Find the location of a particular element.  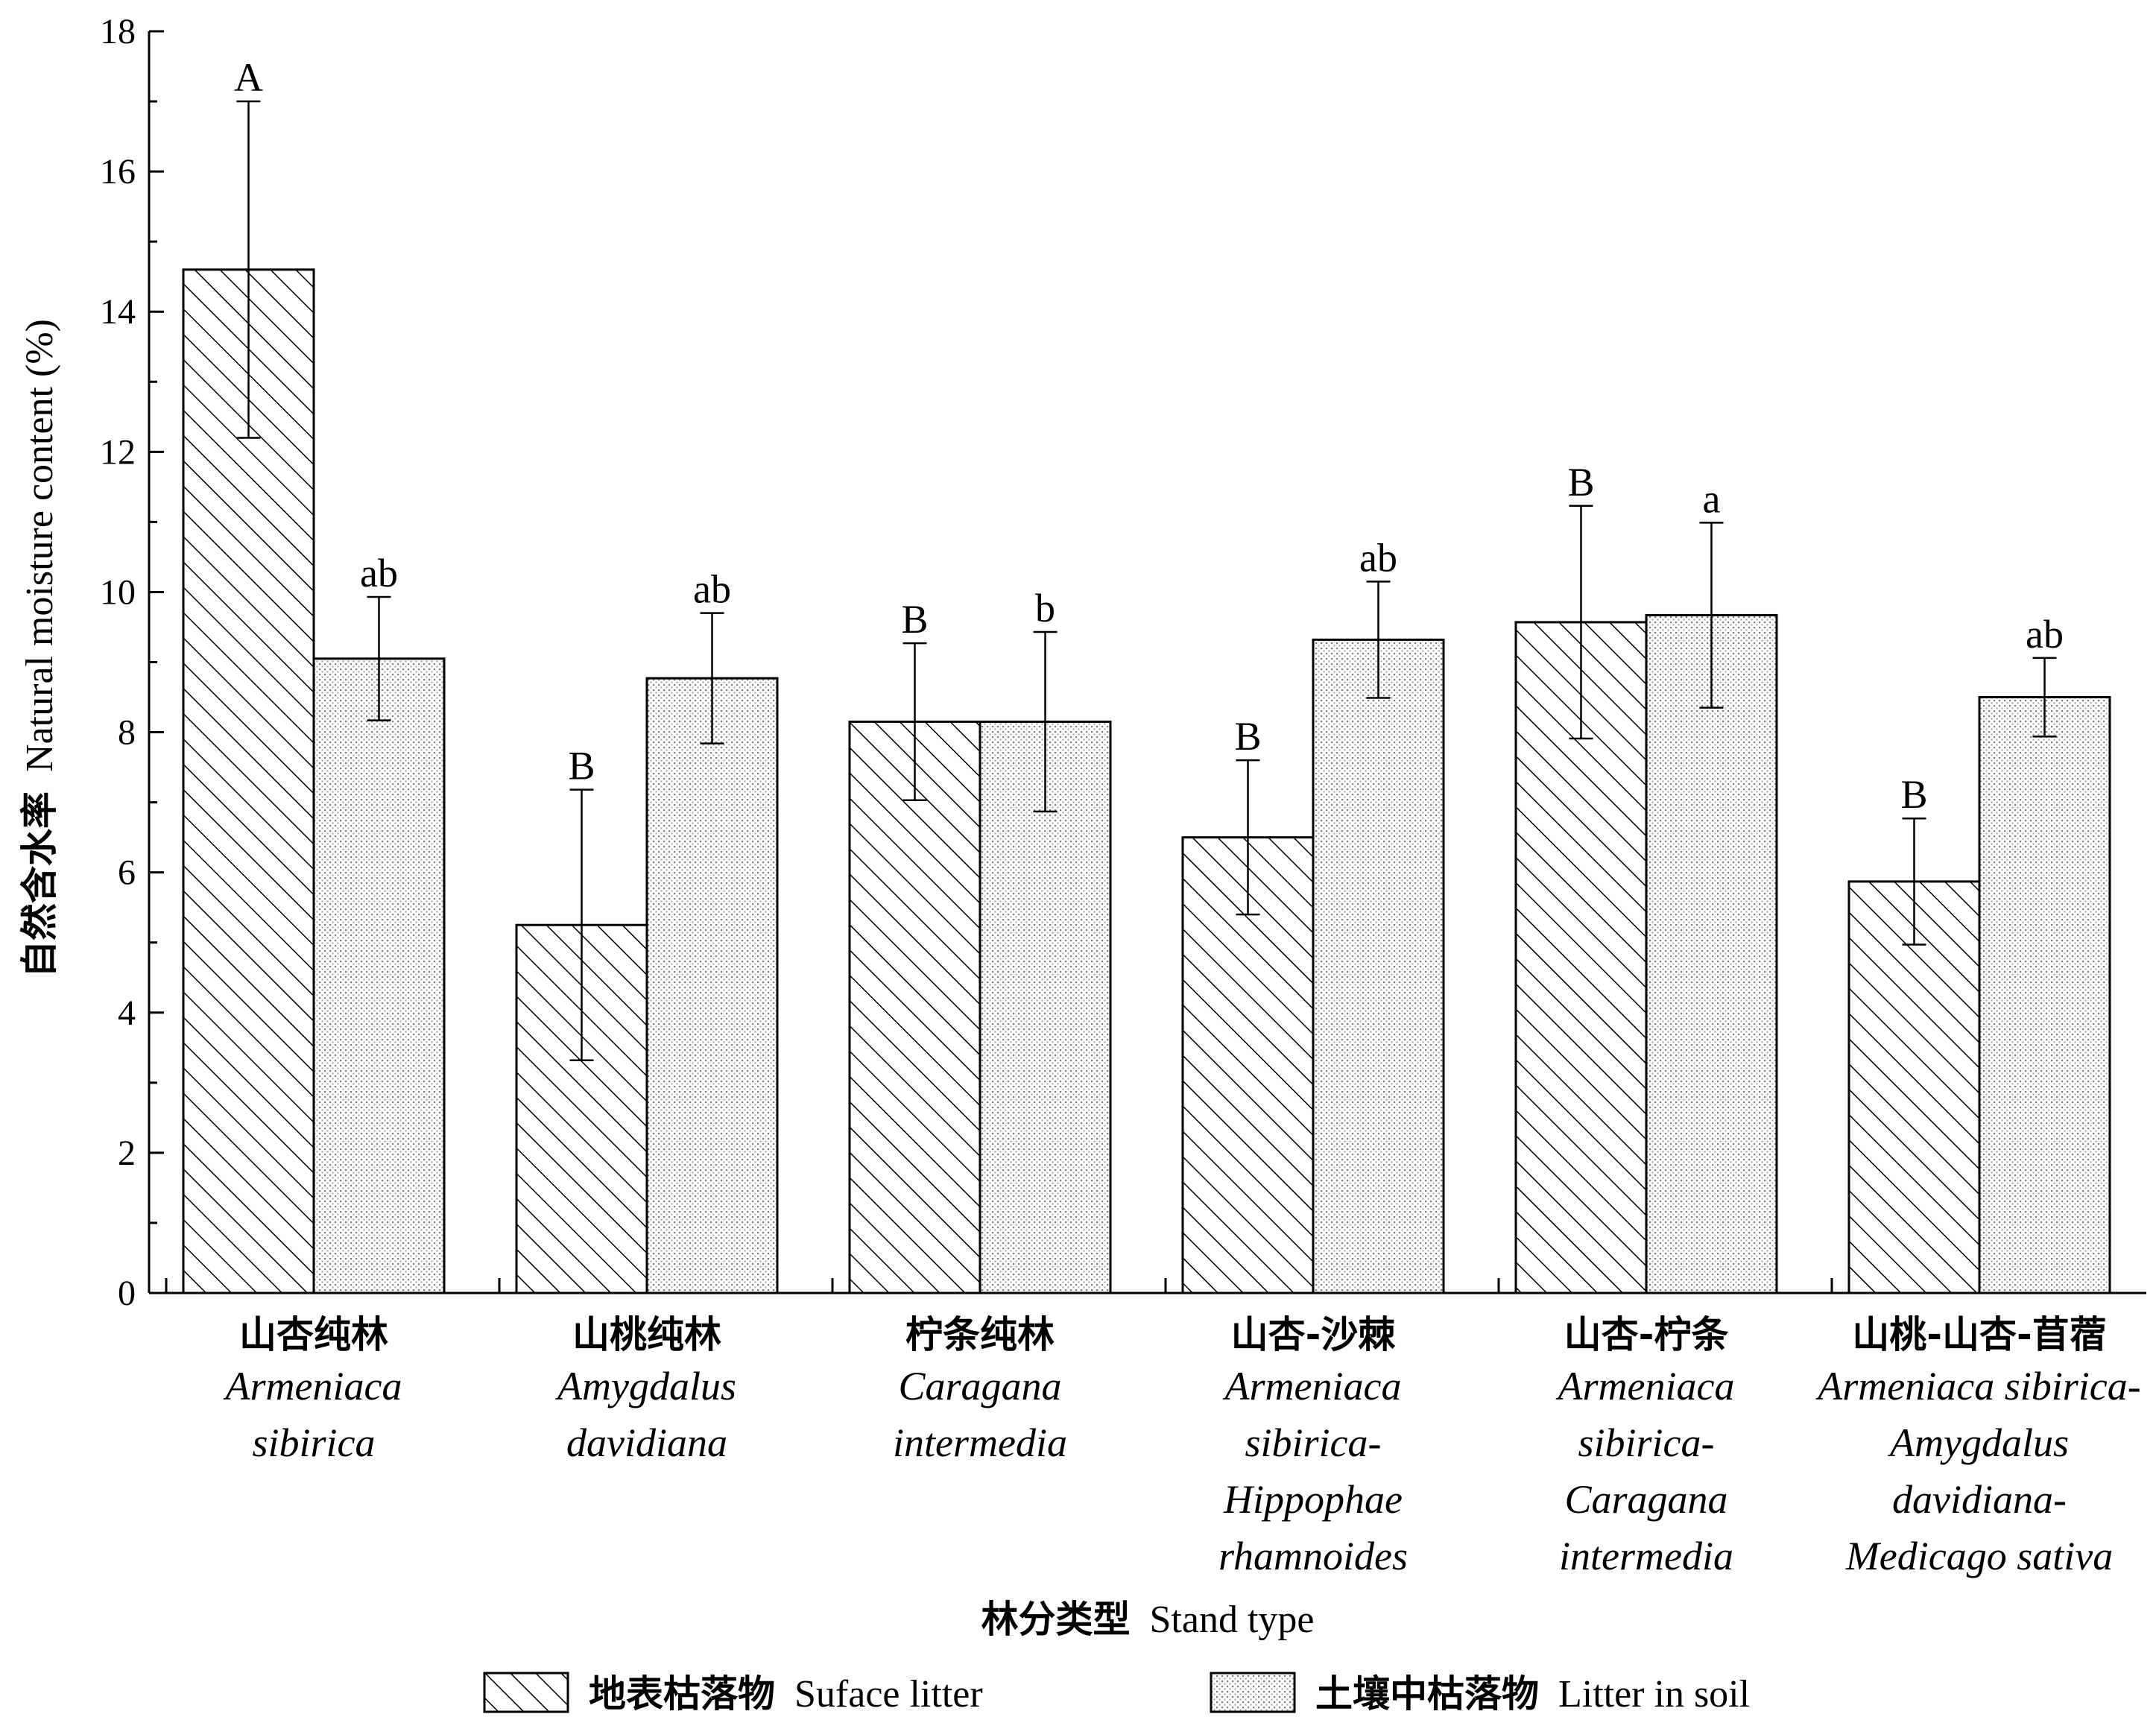

y-axis-title-cn: 自然含水率 is located at coordinates (39, 885).